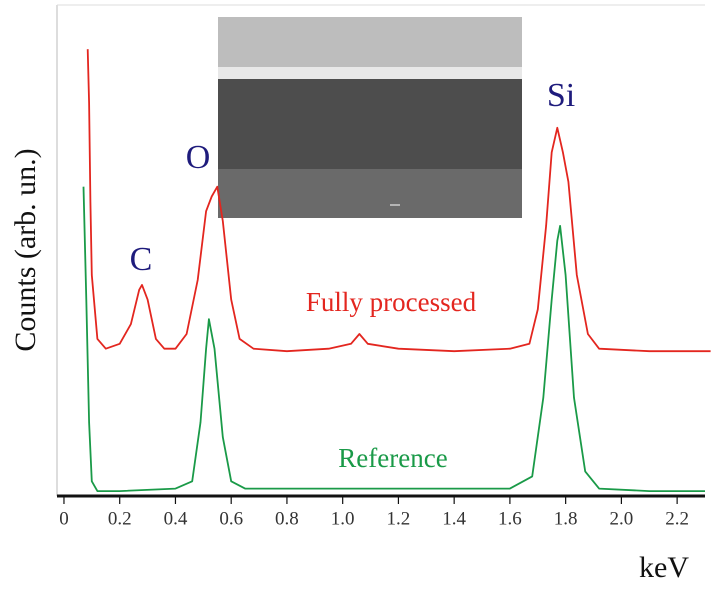 This screenshot has width=719, height=591. I want to click on x-tick-label: 0.8, so click(287, 518).